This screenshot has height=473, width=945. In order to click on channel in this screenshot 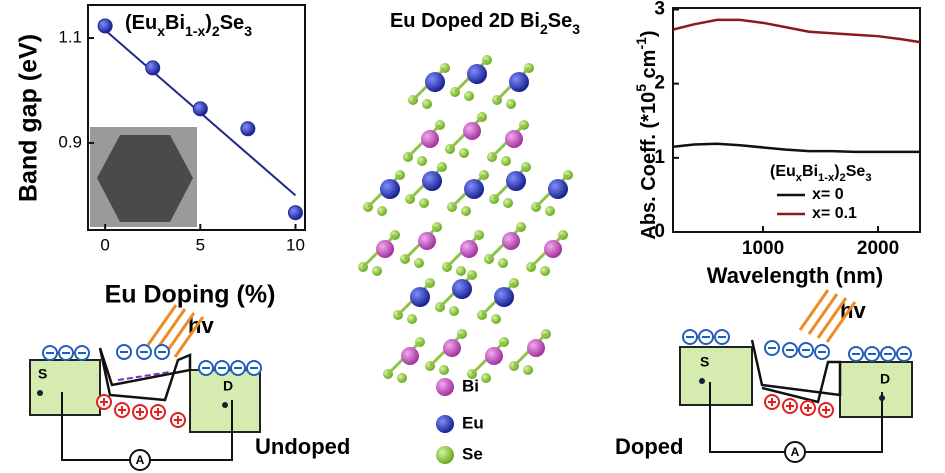, I will do `click(145, 374)`.